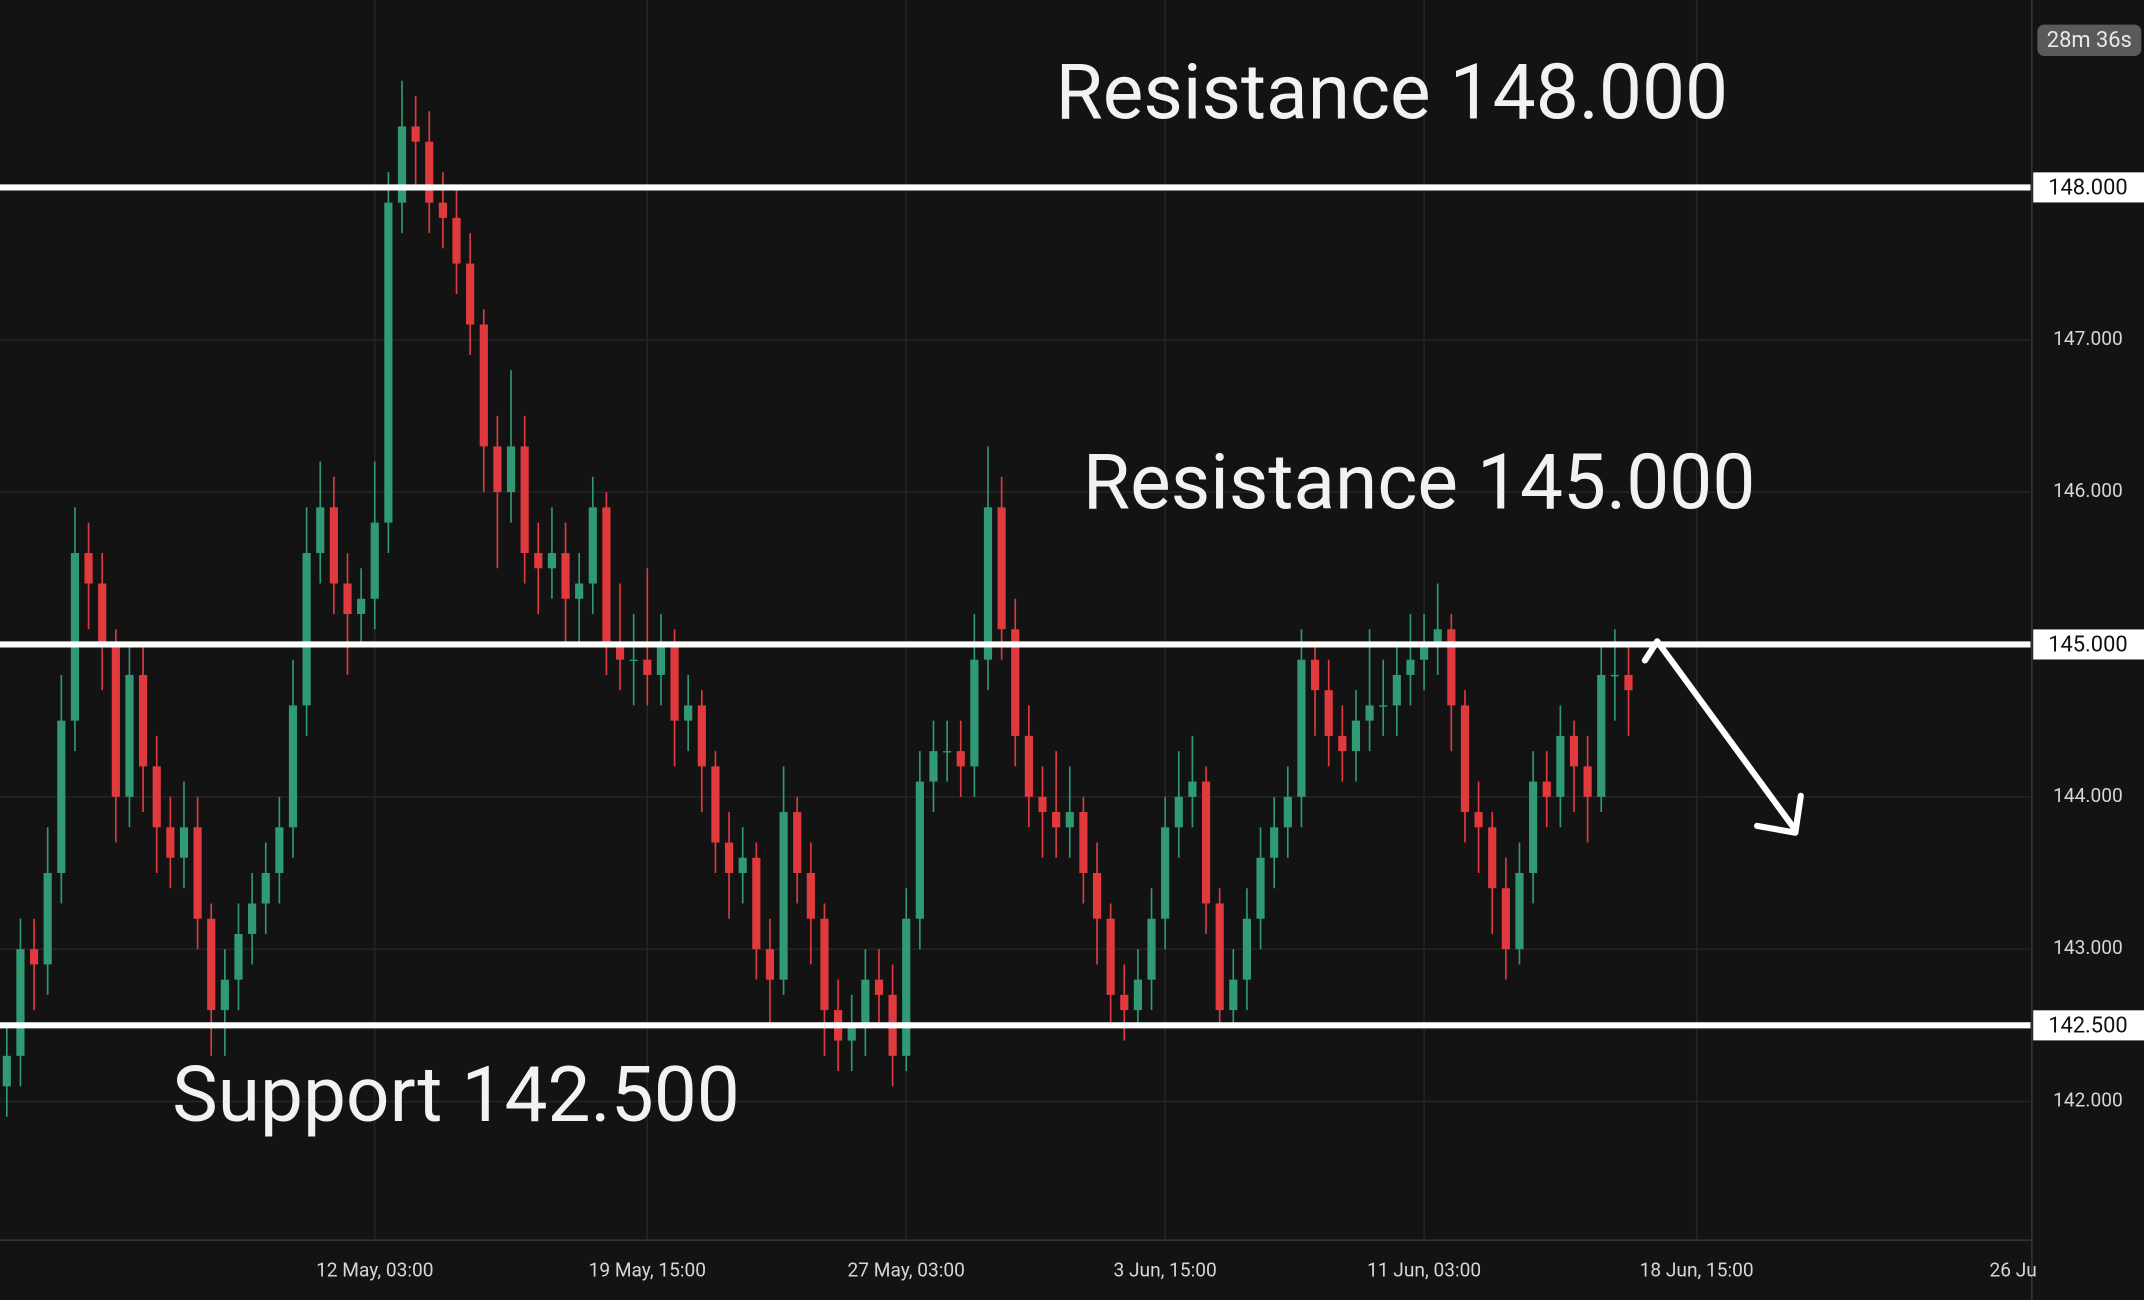  I want to click on x-tick-label: 27 May, 03:00, so click(906, 1270).